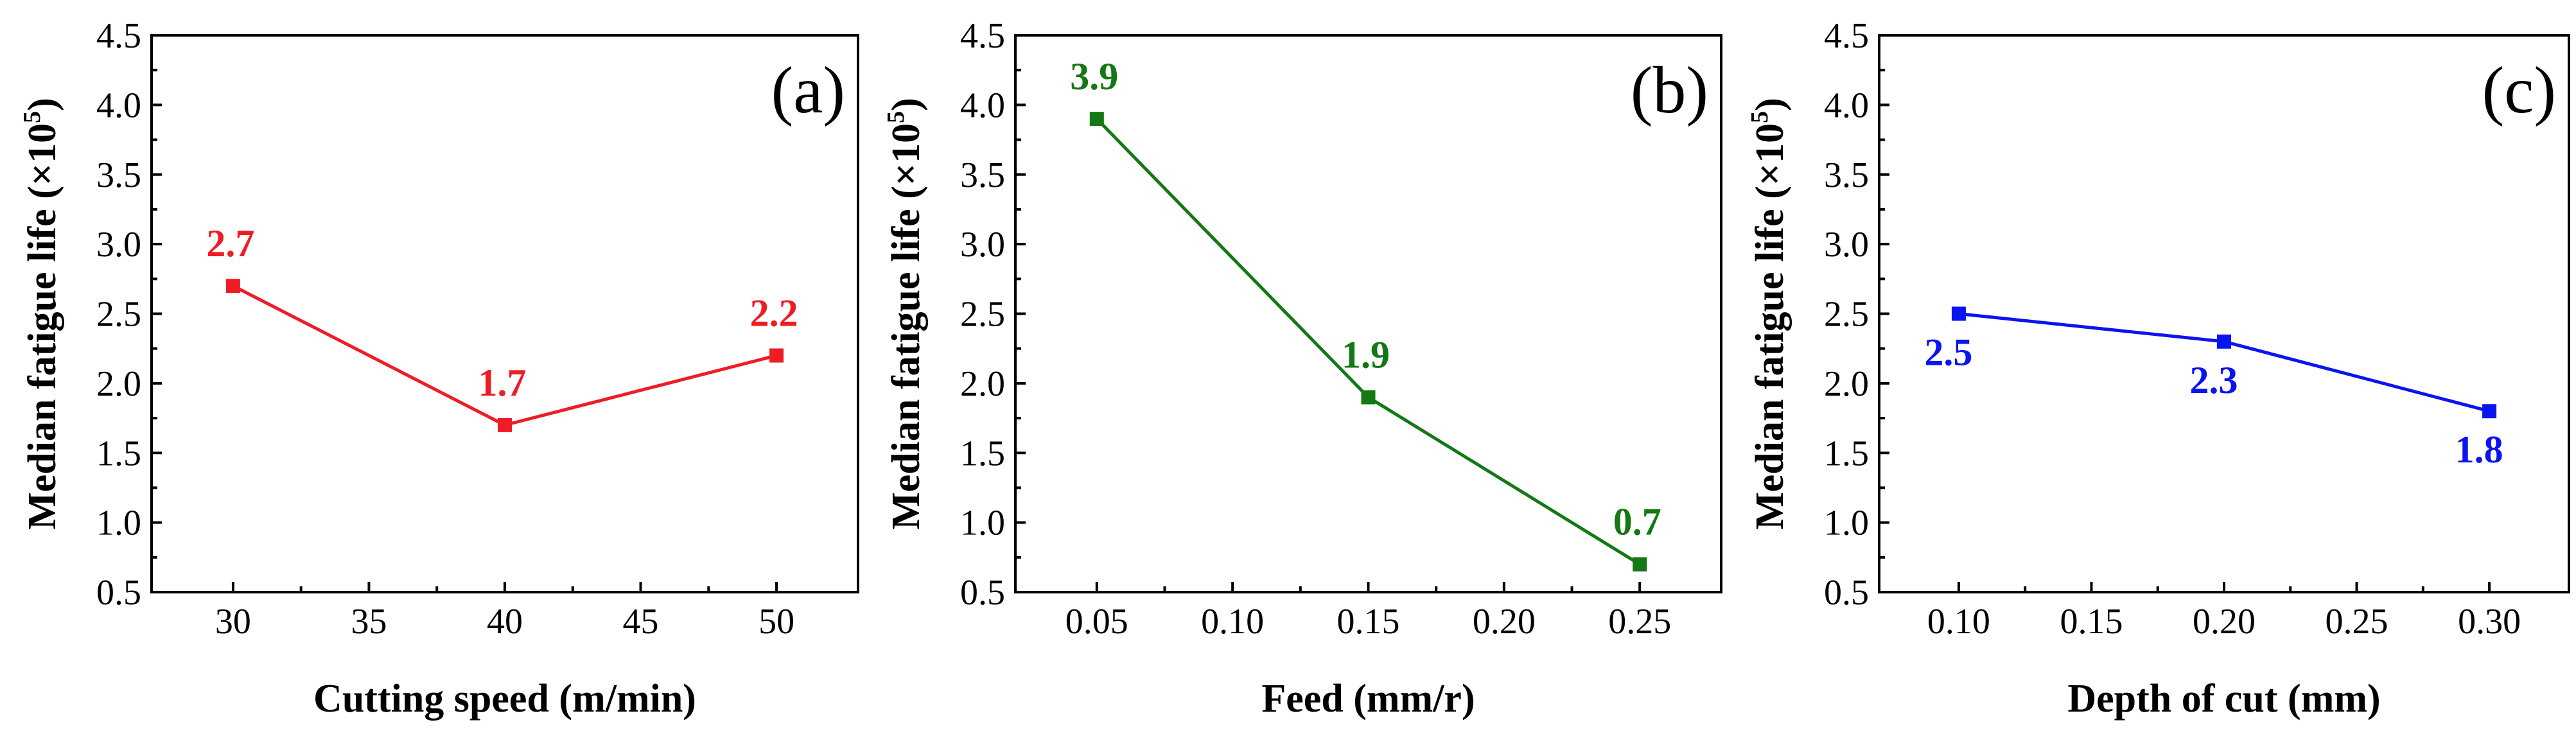 Image resolution: width=2576 pixels, height=736 pixels. What do you see at coordinates (233, 622) in the screenshot?
I see `x-tick-label: 30` at bounding box center [233, 622].